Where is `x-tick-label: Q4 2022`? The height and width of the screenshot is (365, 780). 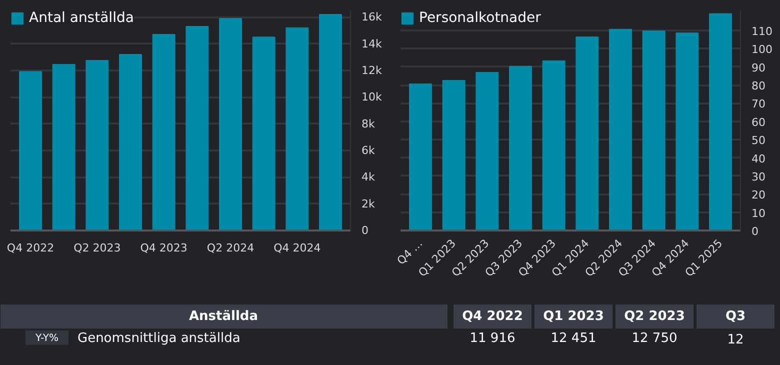 x-tick-label: Q4 2022 is located at coordinates (30, 248).